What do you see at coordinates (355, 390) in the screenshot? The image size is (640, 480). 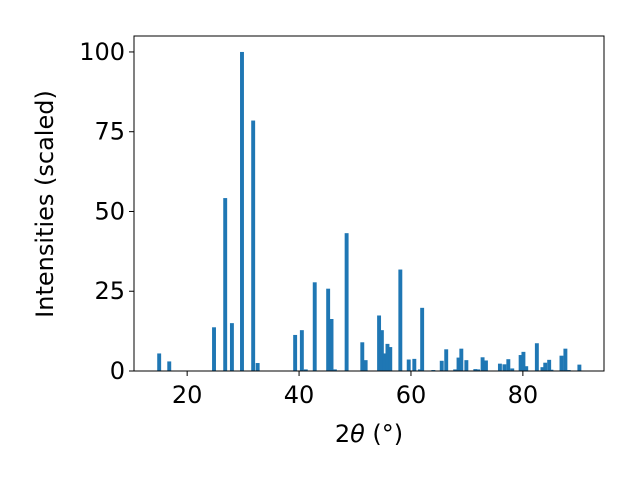 I see `x-axis-ticks: 20 40 60 80` at bounding box center [355, 390].